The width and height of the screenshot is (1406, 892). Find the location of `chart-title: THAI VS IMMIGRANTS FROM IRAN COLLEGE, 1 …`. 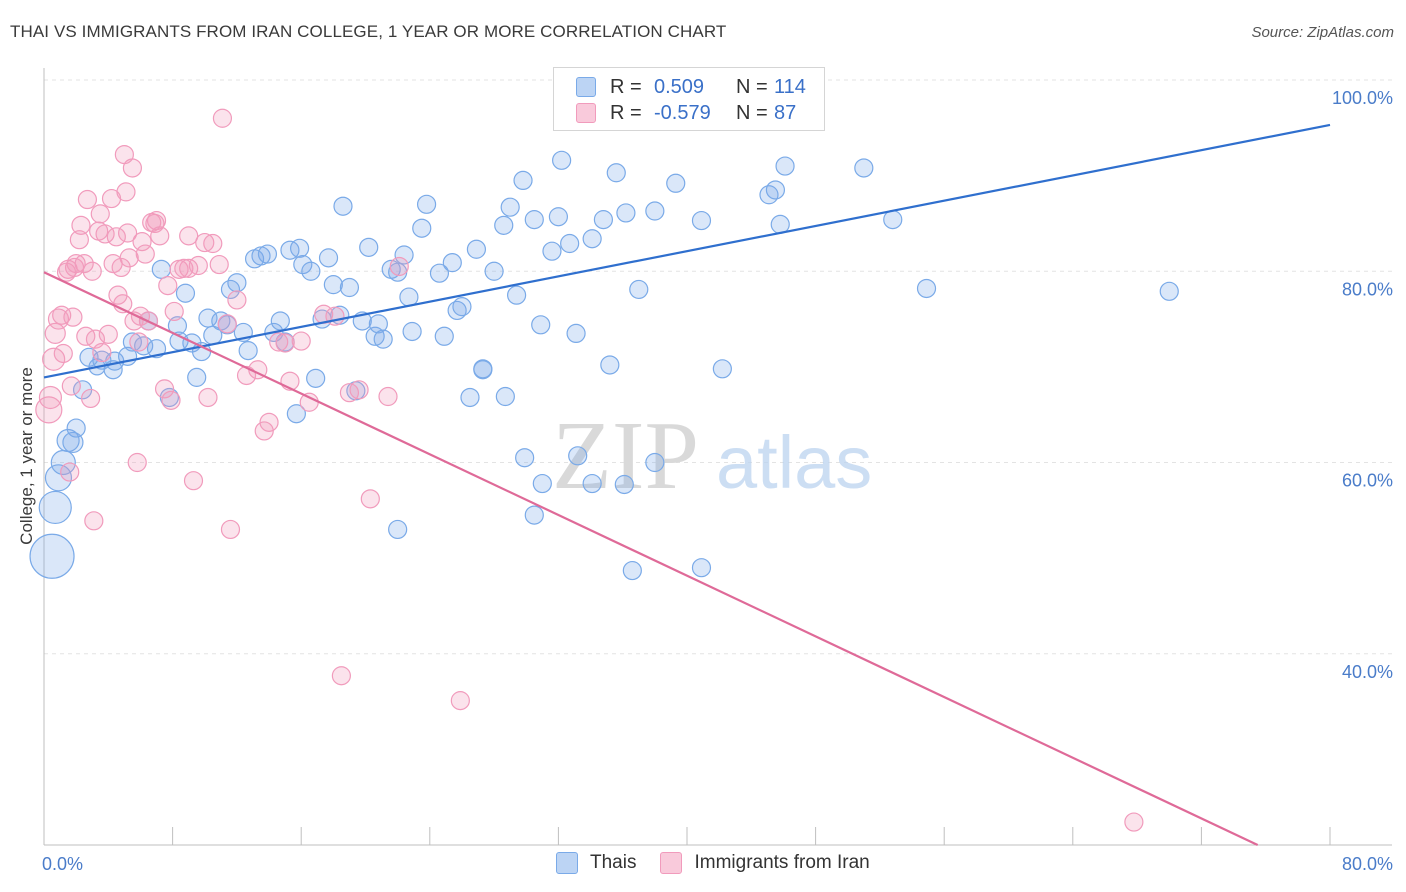

chart-title: THAI VS IMMIGRANTS FROM IRAN COLLEGE, 1 … is located at coordinates (368, 31).